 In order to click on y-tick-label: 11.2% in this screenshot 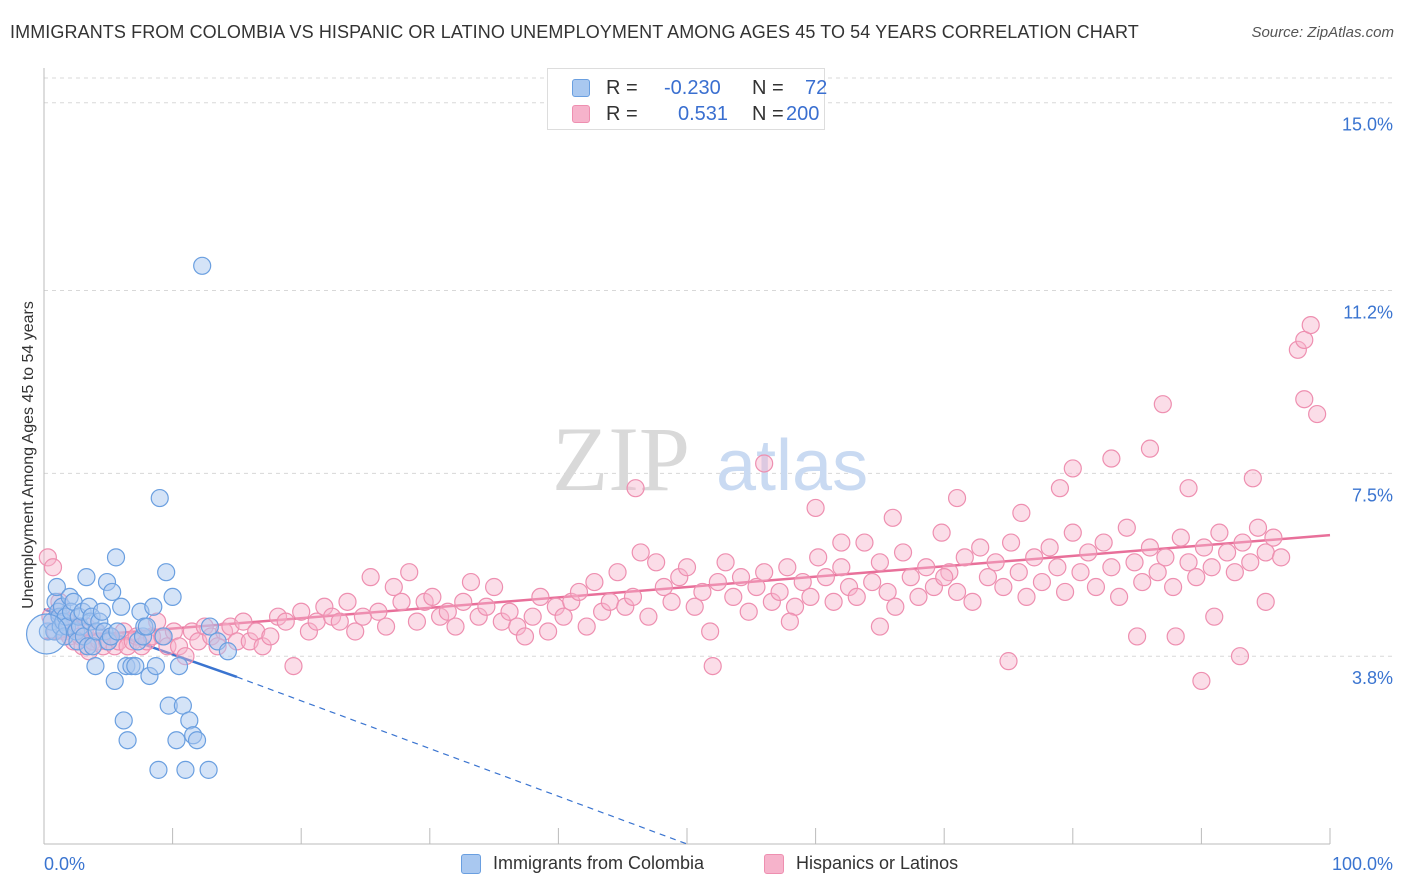, I will do `click(1368, 313)`.